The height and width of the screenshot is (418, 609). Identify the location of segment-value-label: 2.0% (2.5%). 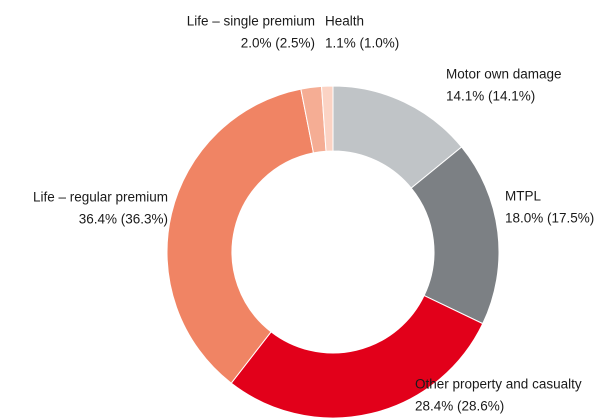
(278, 43).